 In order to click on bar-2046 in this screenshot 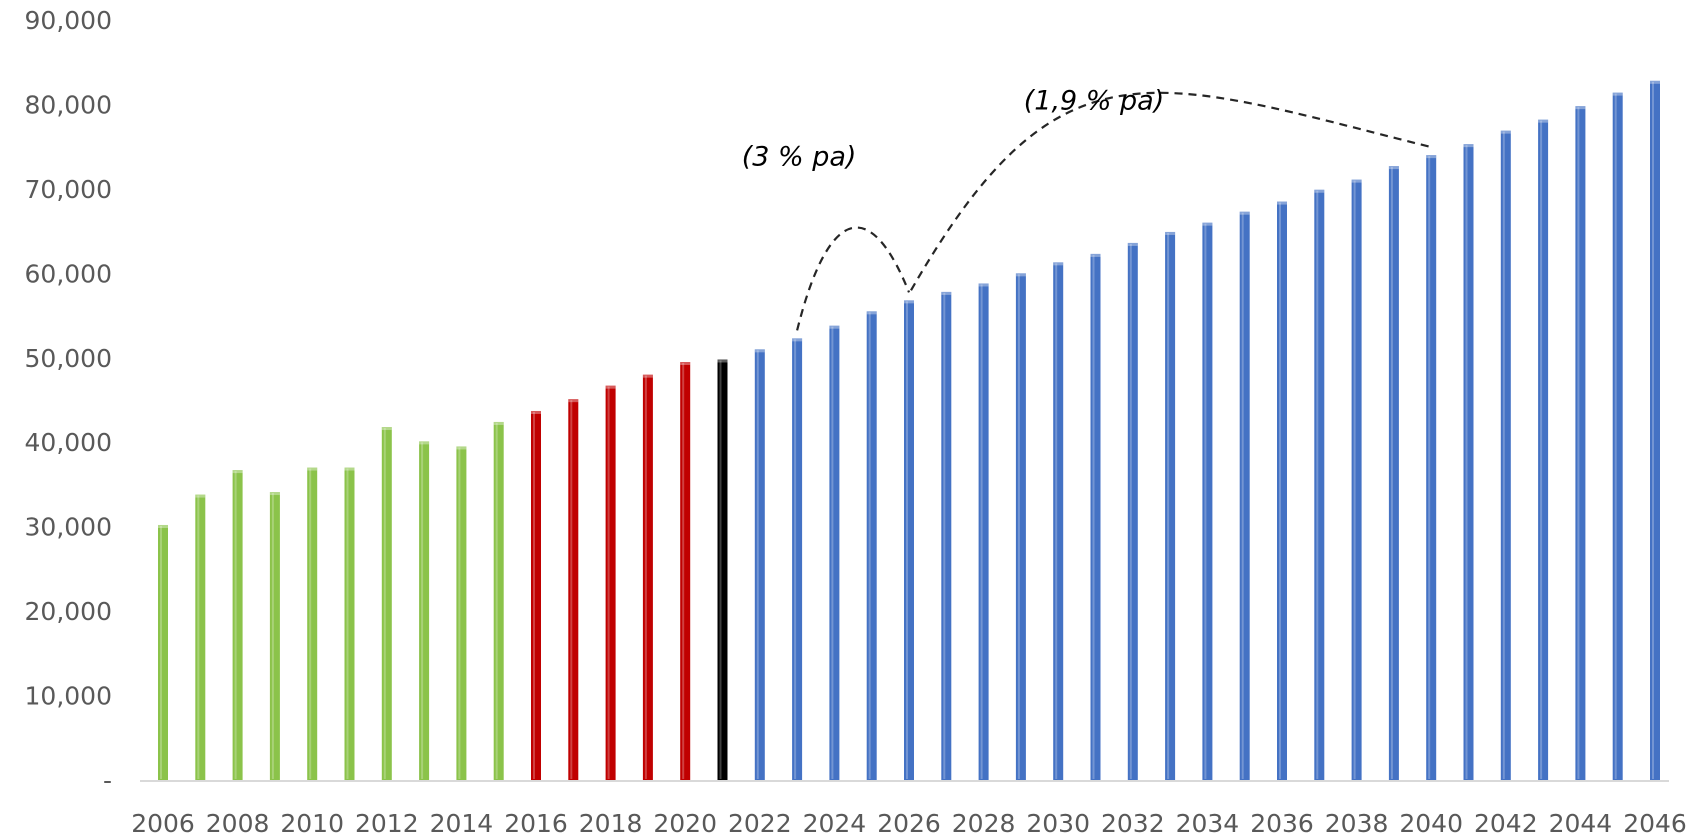, I will do `click(1655, 430)`.